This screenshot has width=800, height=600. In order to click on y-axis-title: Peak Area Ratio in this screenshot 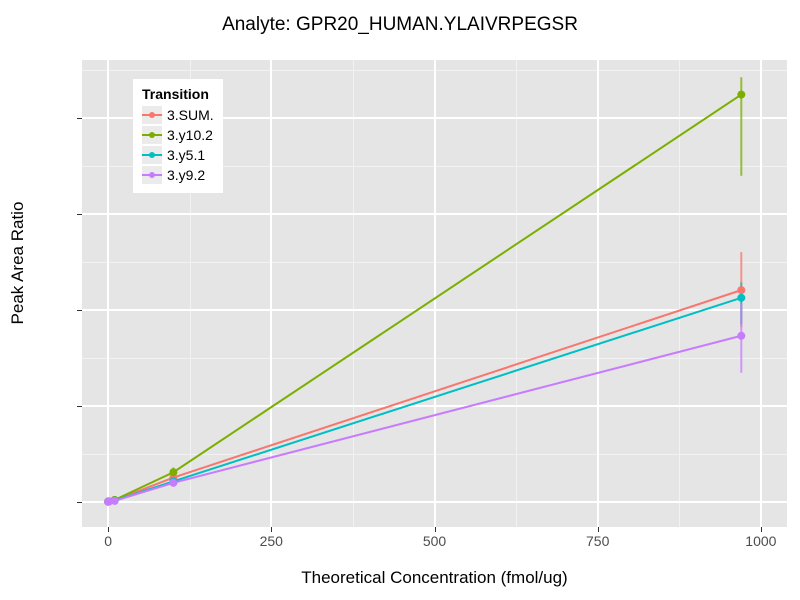, I will do `click(17, 263)`.